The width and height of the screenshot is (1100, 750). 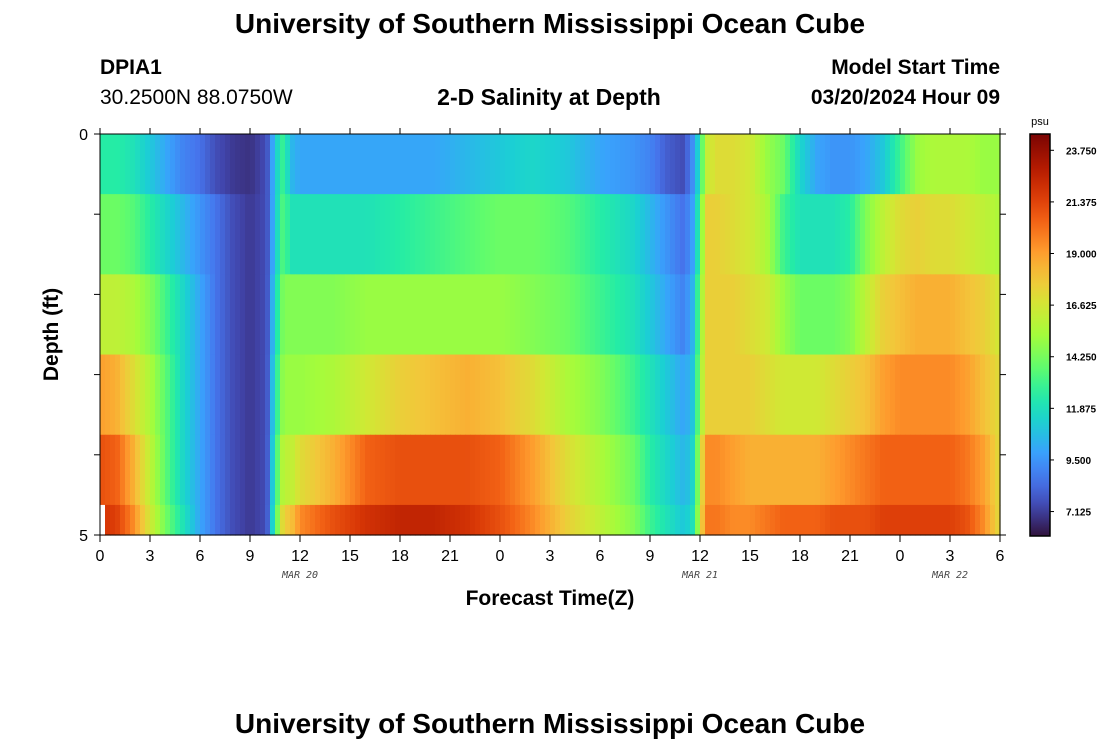 What do you see at coordinates (800, 556) in the screenshot?
I see `x-tick-label: 18` at bounding box center [800, 556].